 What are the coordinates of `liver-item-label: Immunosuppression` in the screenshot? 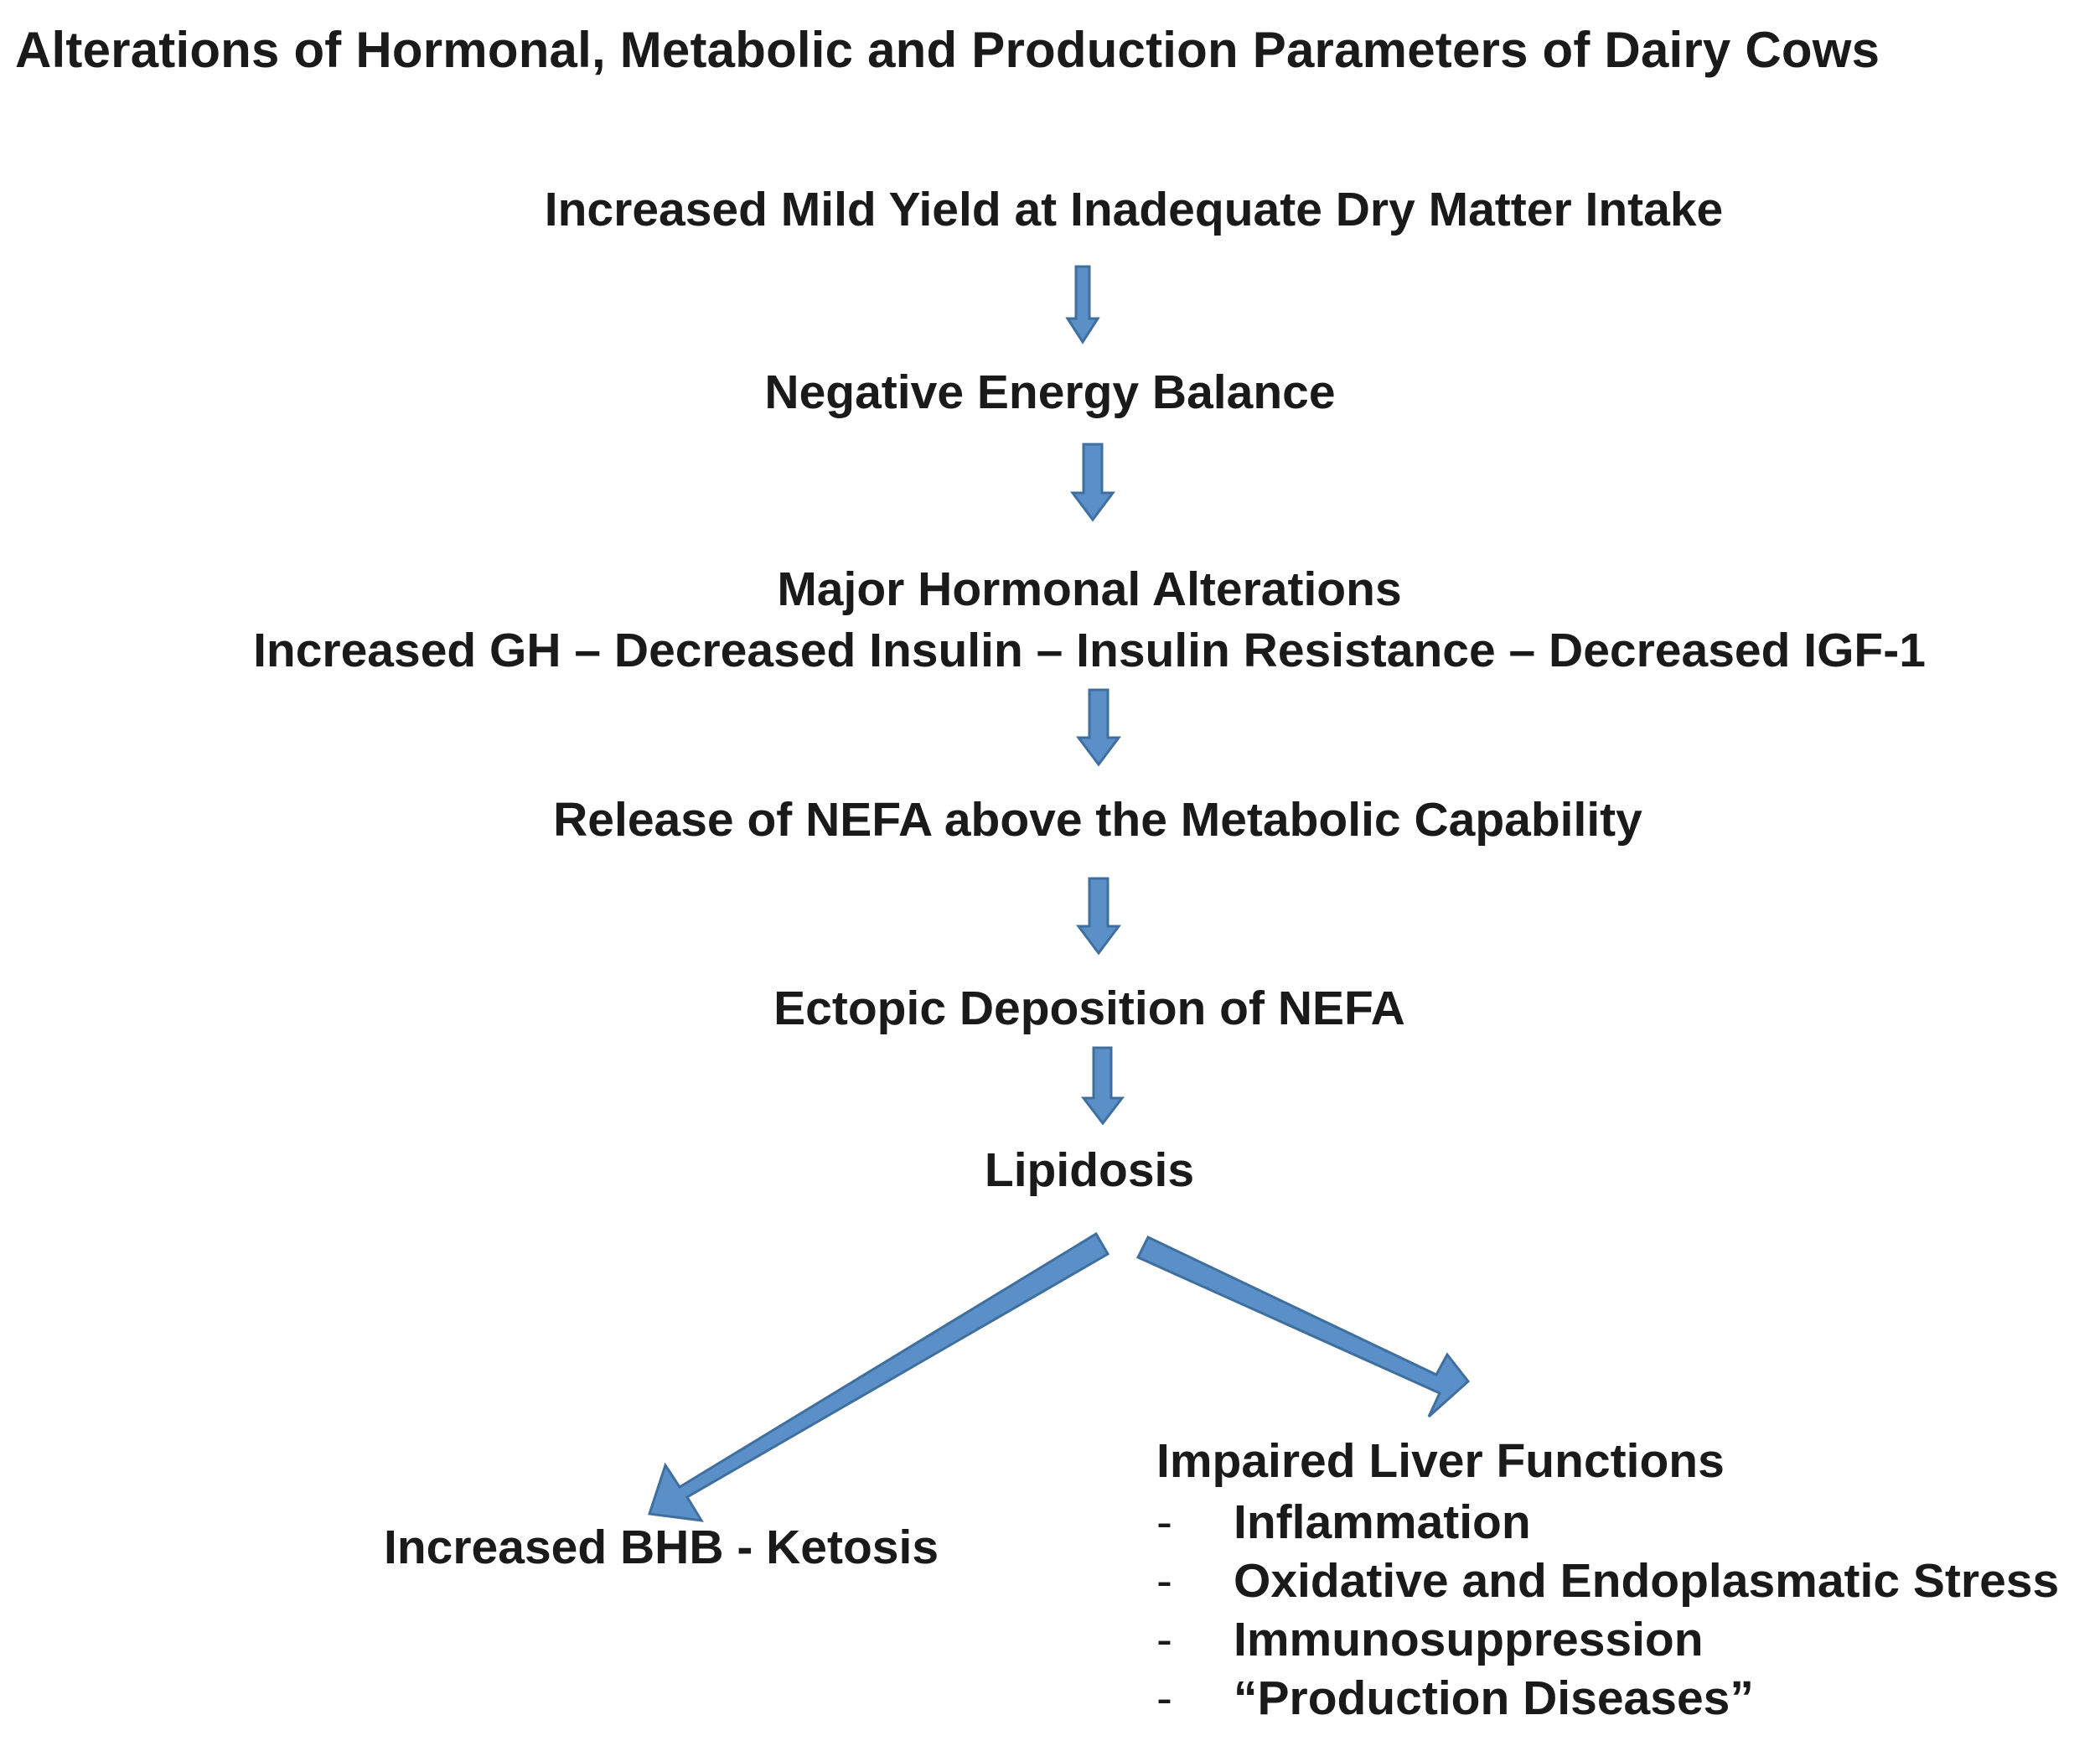 It's located at (1469, 1639).